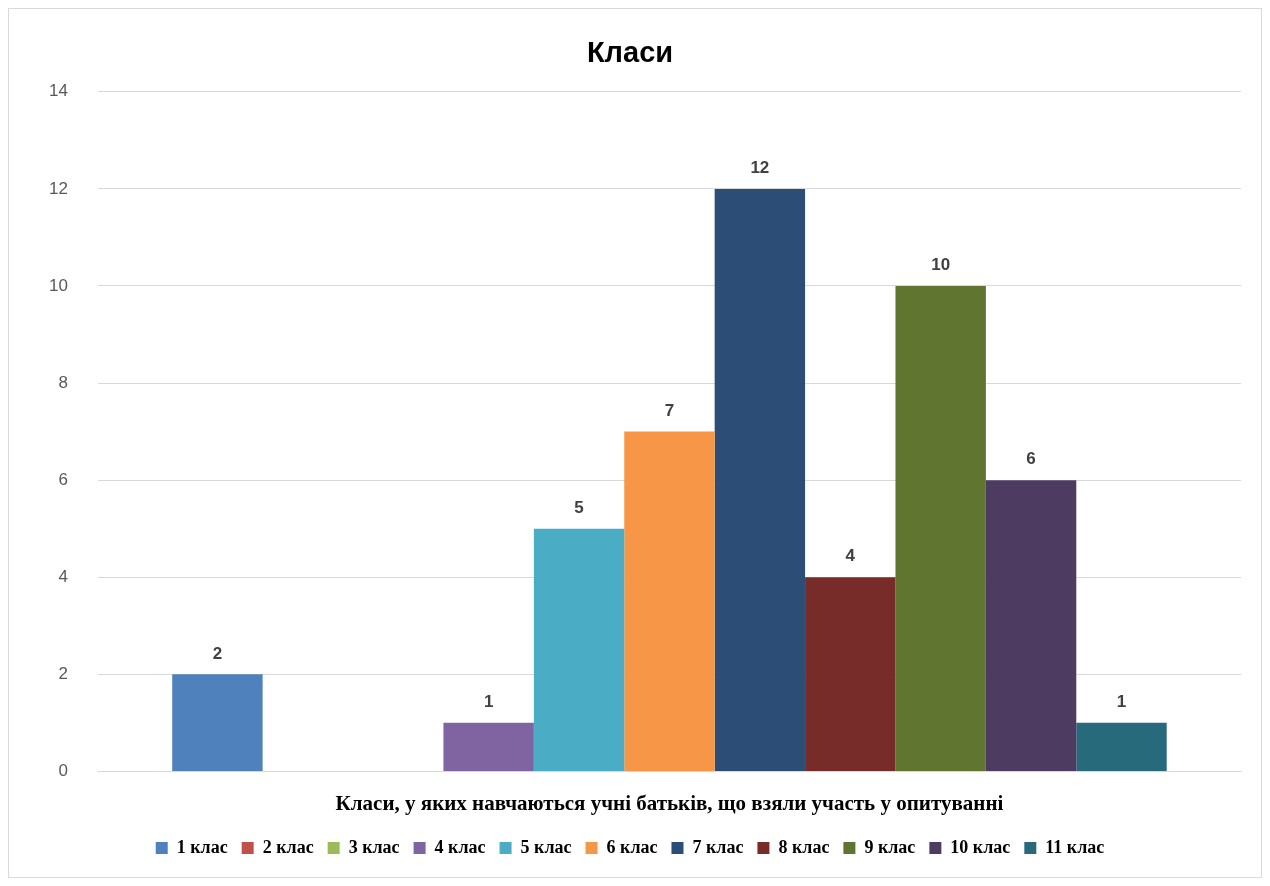 The image size is (1270, 886). Describe the element at coordinates (718, 846) in the screenshot. I see `legend-label: 7 клас` at that location.